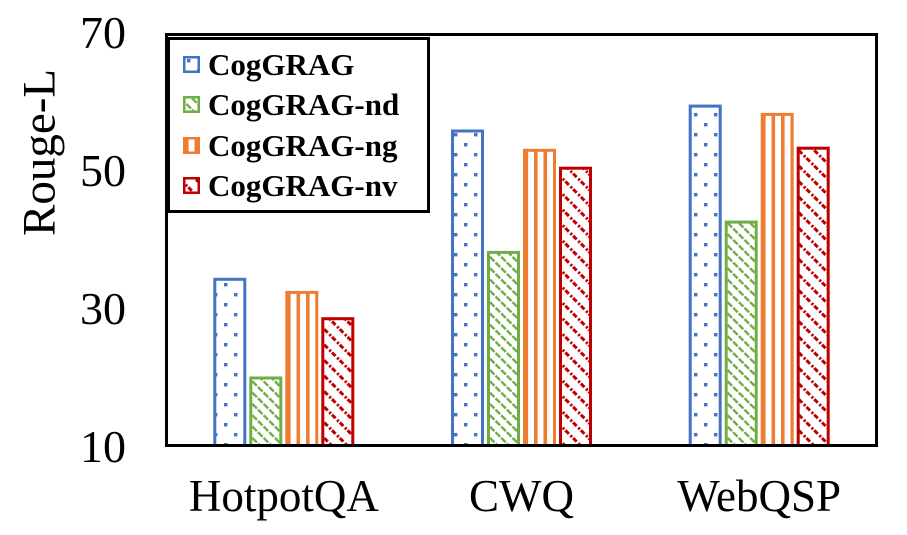 This screenshot has height=535, width=907. I want to click on legend-item-coggrag-nd: CogGRAG-nd, so click(305, 104).